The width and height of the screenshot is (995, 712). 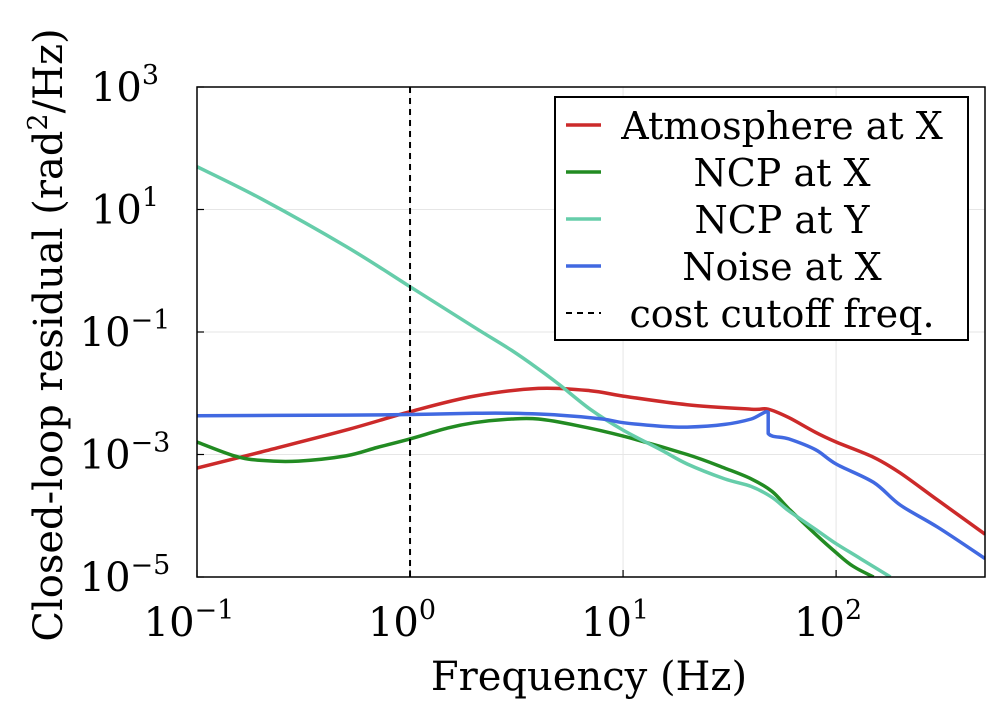 I want to click on y-tick-label: 10⁻³, so click(x=125, y=453).